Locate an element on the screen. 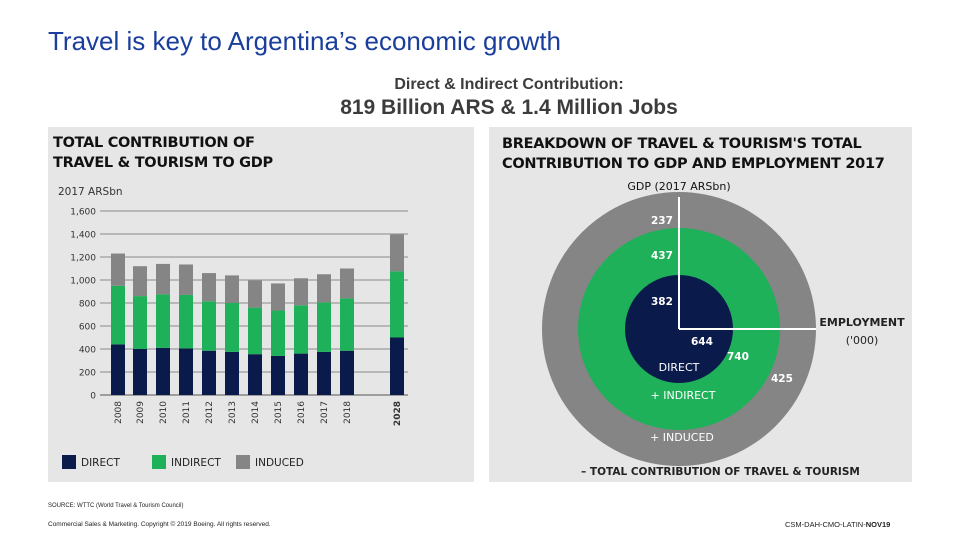 This screenshot has width=960, height=540. bar-induced-2014 is located at coordinates (255, 294).